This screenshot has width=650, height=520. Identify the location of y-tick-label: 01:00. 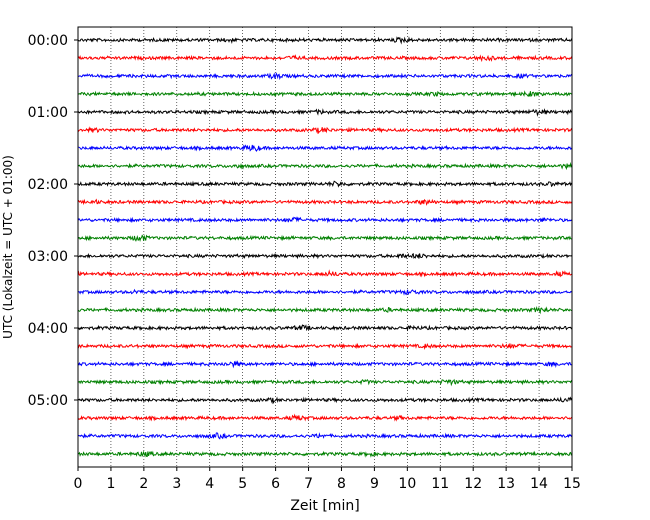
(48, 113).